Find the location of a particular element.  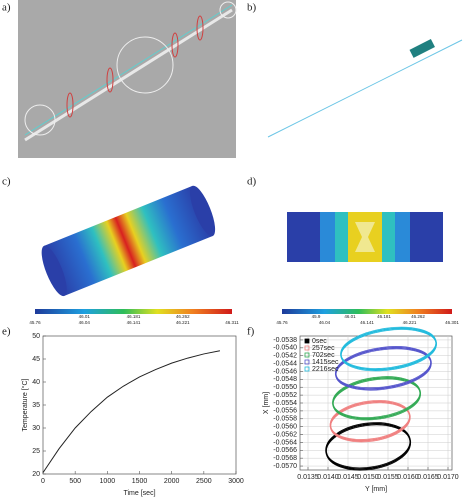

x-tick-label: 0 is located at coordinates (43, 481).